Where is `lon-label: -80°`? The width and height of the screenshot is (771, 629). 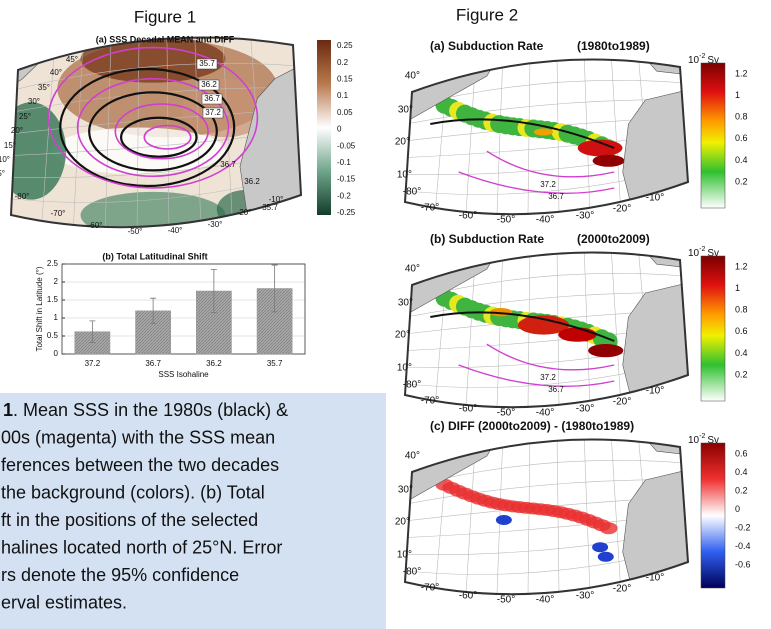
lon-label: -80° is located at coordinates (412, 572).